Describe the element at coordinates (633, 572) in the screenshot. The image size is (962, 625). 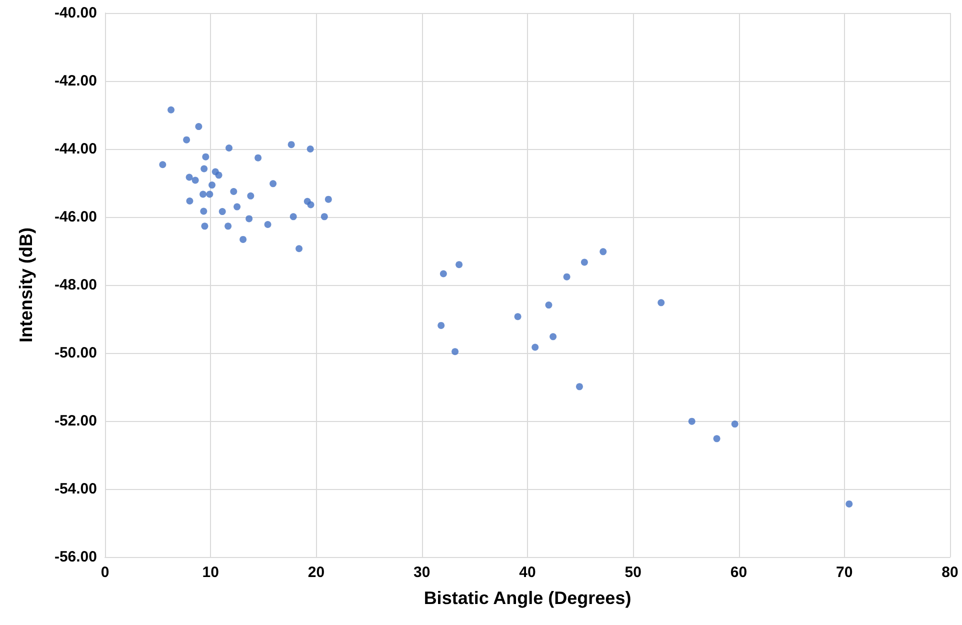
I see `x-tick-label: 50` at that location.